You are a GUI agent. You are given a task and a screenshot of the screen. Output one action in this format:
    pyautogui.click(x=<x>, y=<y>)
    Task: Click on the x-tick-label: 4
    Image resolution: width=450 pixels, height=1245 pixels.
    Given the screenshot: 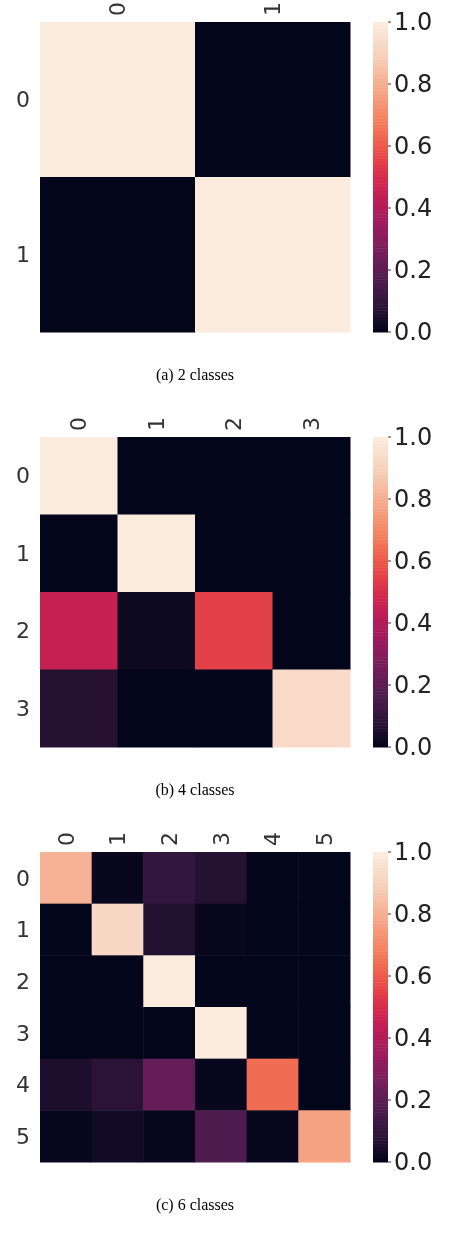 What is the action you would take?
    pyautogui.click(x=273, y=839)
    